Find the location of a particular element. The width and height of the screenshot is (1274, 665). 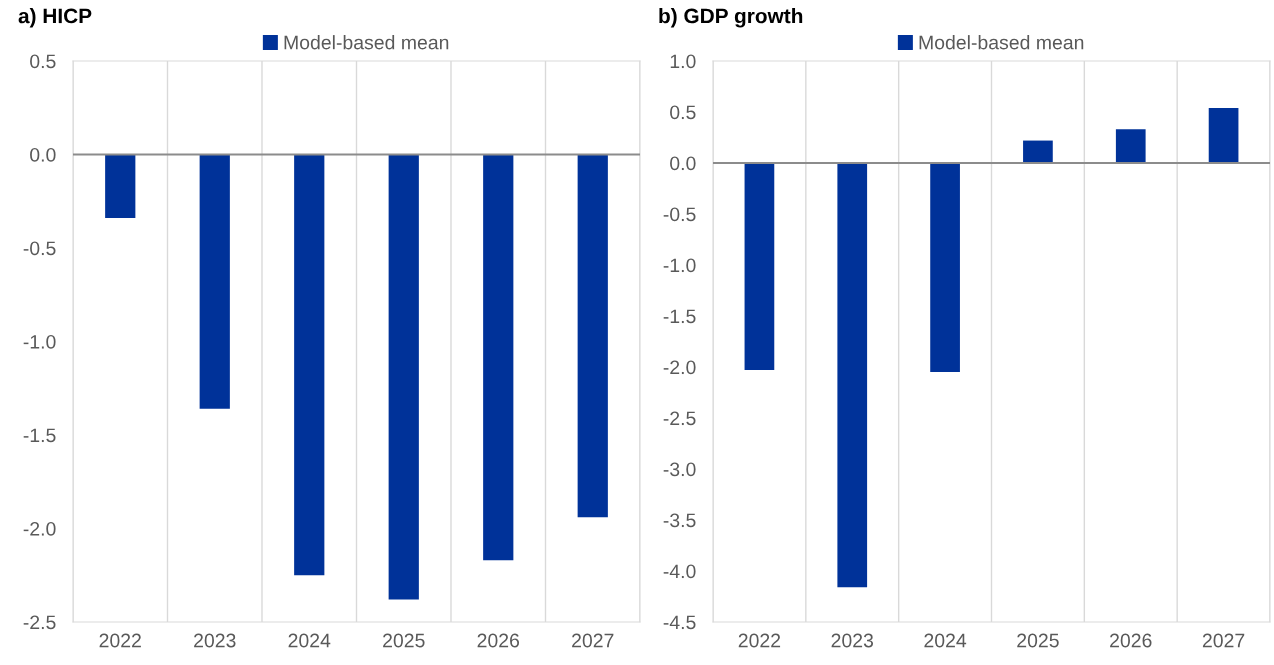

chart-title: b) GDP growth is located at coordinates (731, 18).